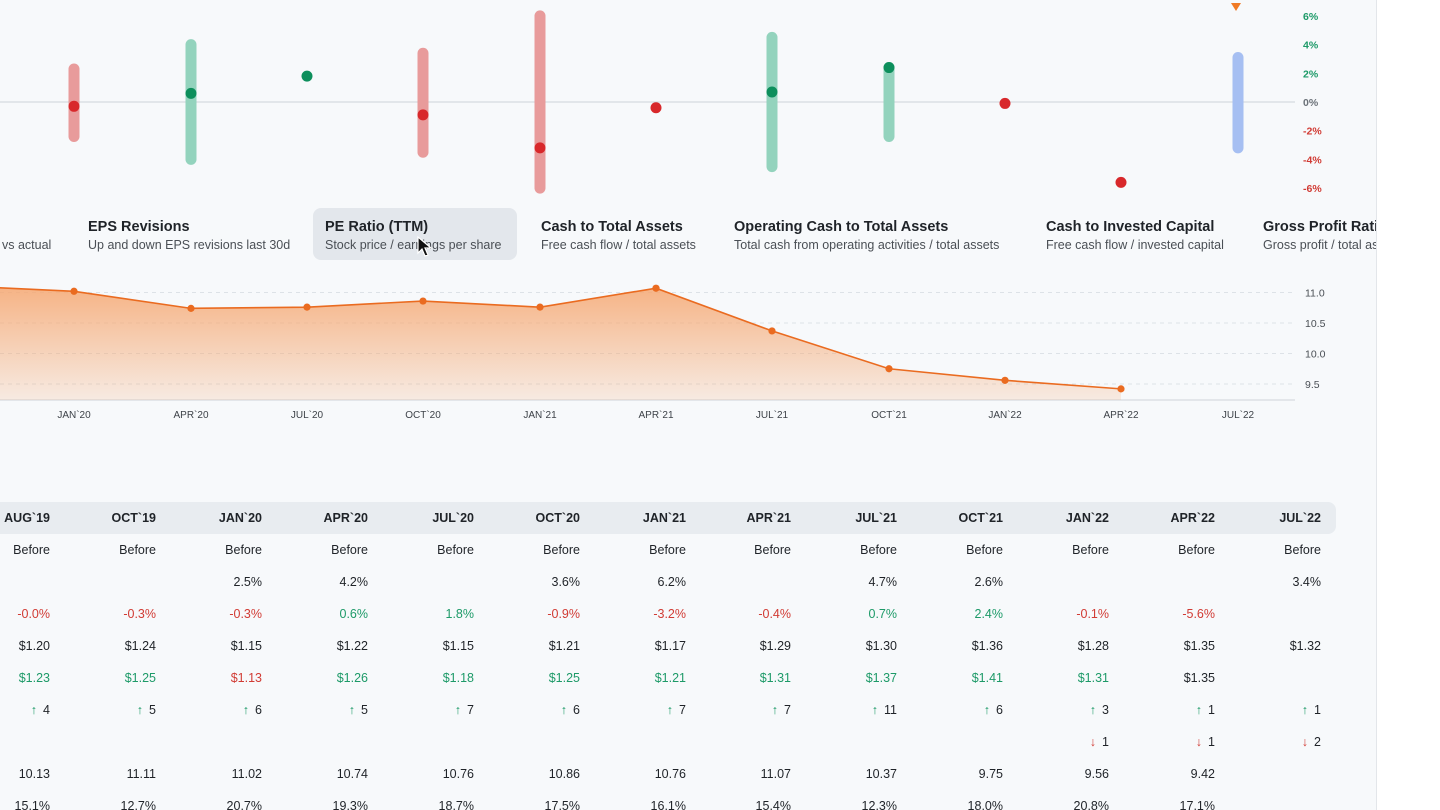 The image size is (1440, 810). I want to click on column-header: APR`22, so click(1192, 518).